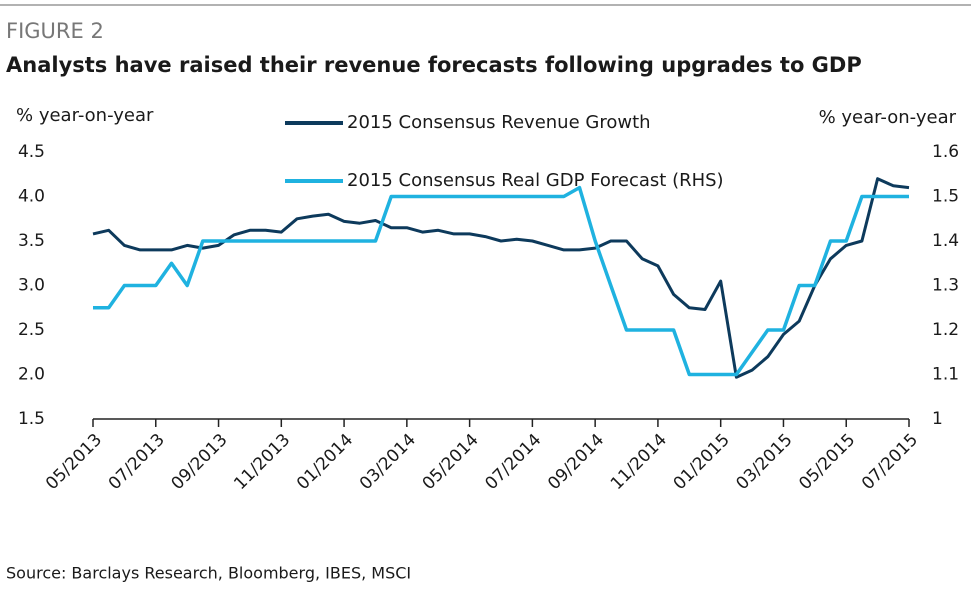 The width and height of the screenshot is (971, 599). I want to click on x-tick-label: 05/2014, so click(451, 462).